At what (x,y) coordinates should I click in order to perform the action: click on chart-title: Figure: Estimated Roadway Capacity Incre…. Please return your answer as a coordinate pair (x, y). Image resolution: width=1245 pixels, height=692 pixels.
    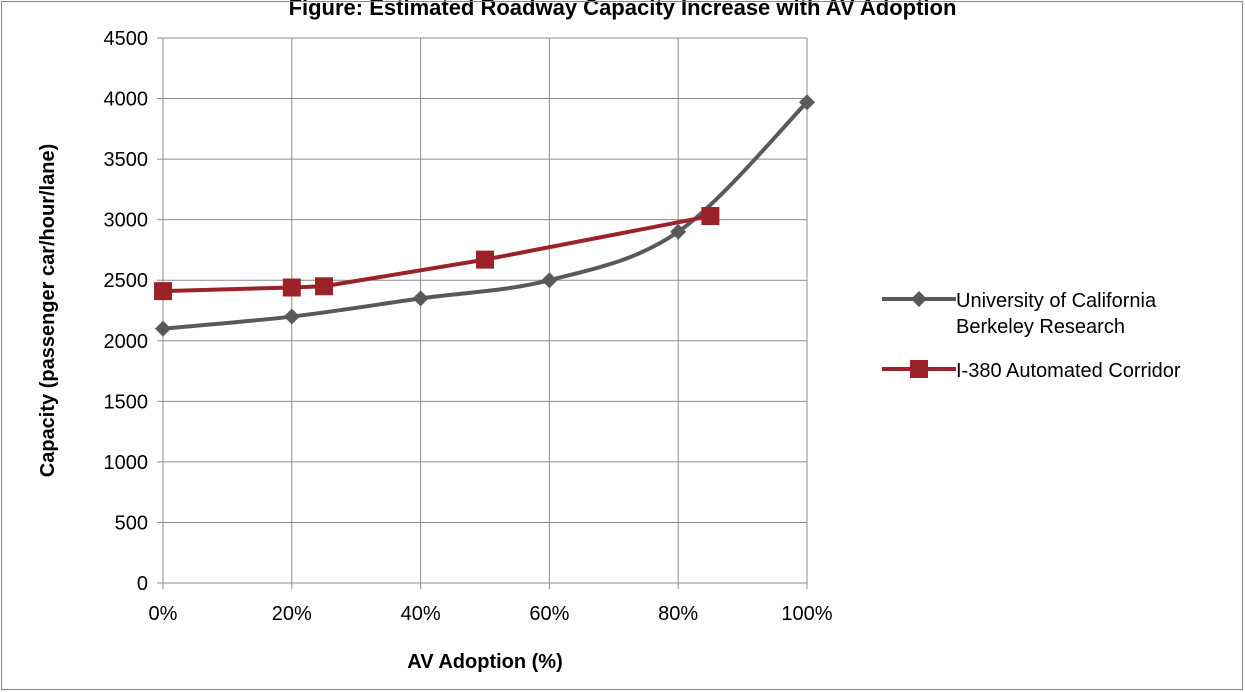
    Looking at the image, I should click on (622, 10).